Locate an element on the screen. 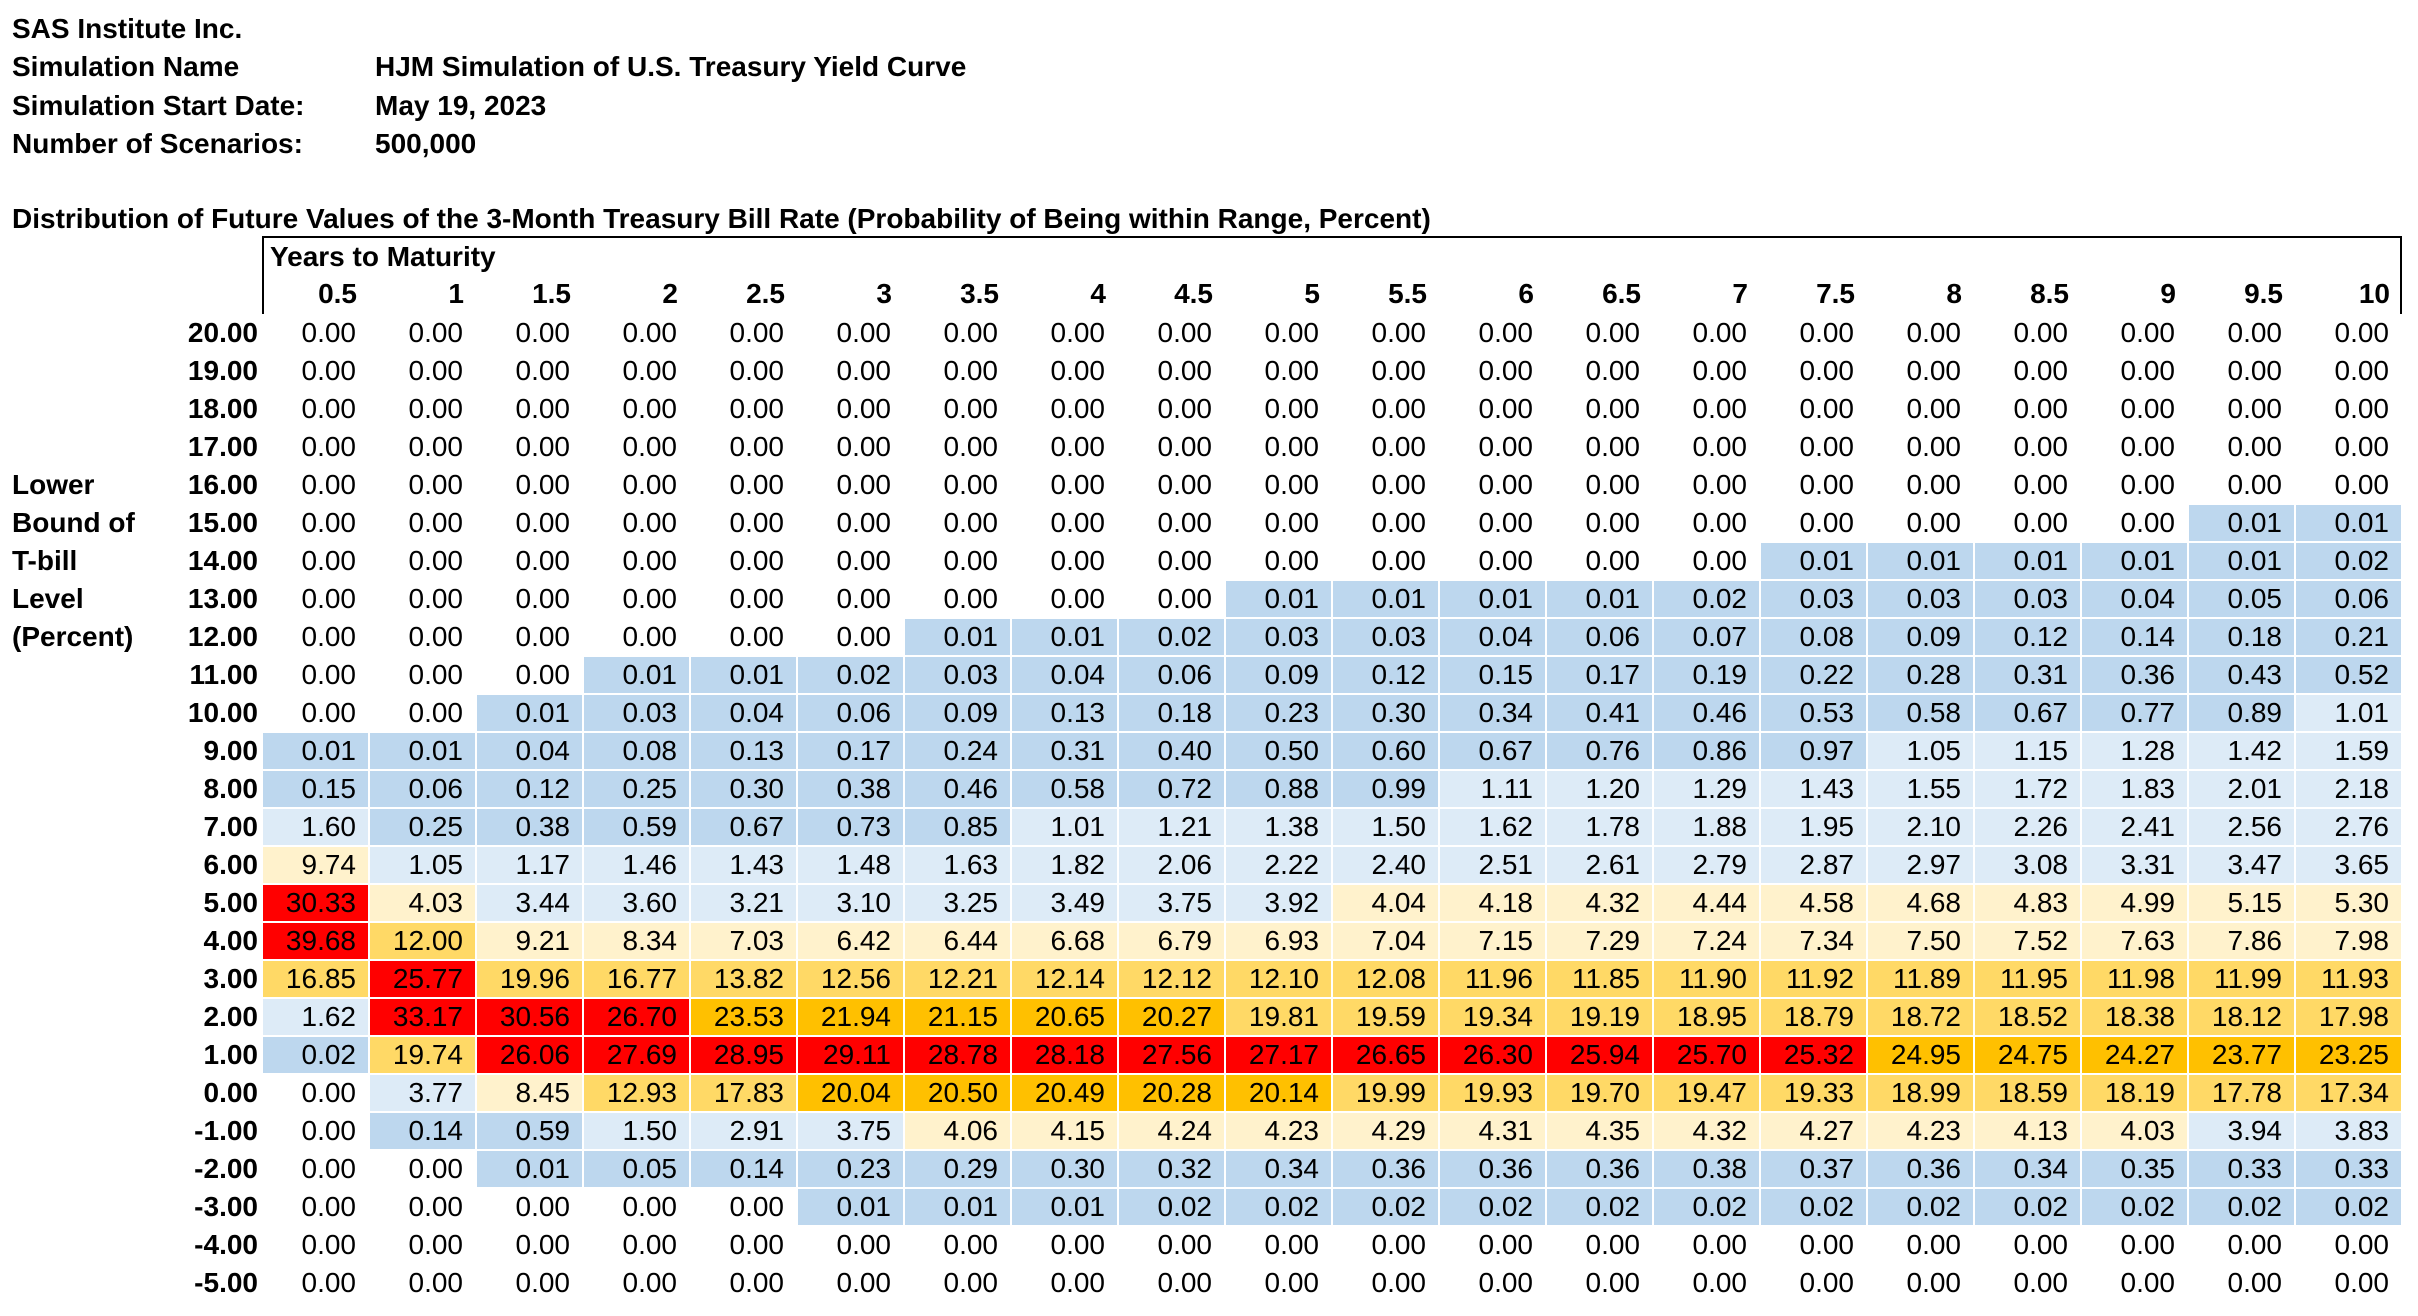 This screenshot has width=2418, height=1316. value-cell: 0.67 is located at coordinates (743, 827).